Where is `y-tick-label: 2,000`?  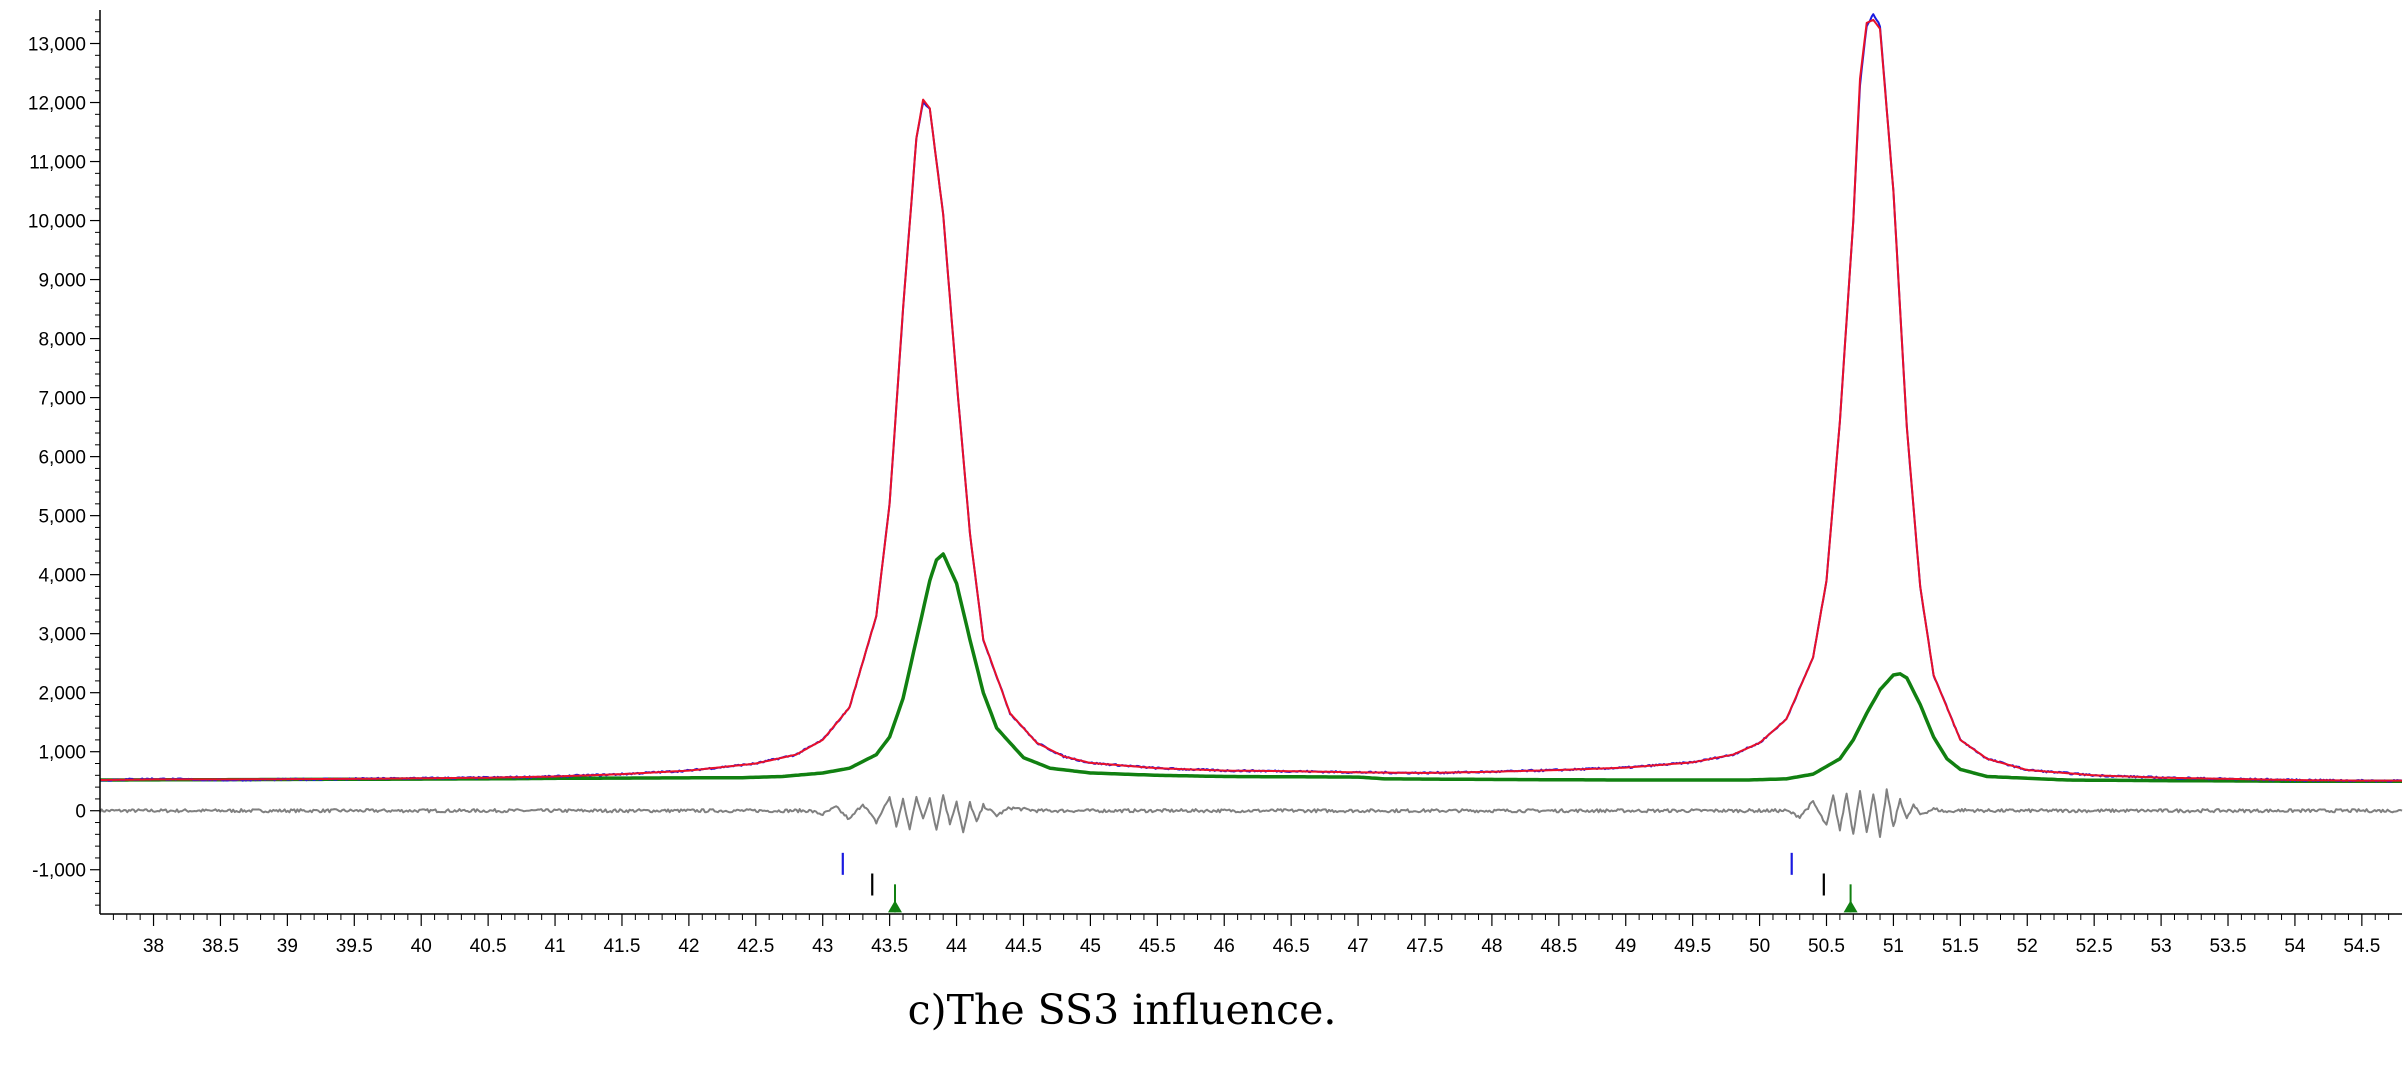
y-tick-label: 2,000 is located at coordinates (62, 694).